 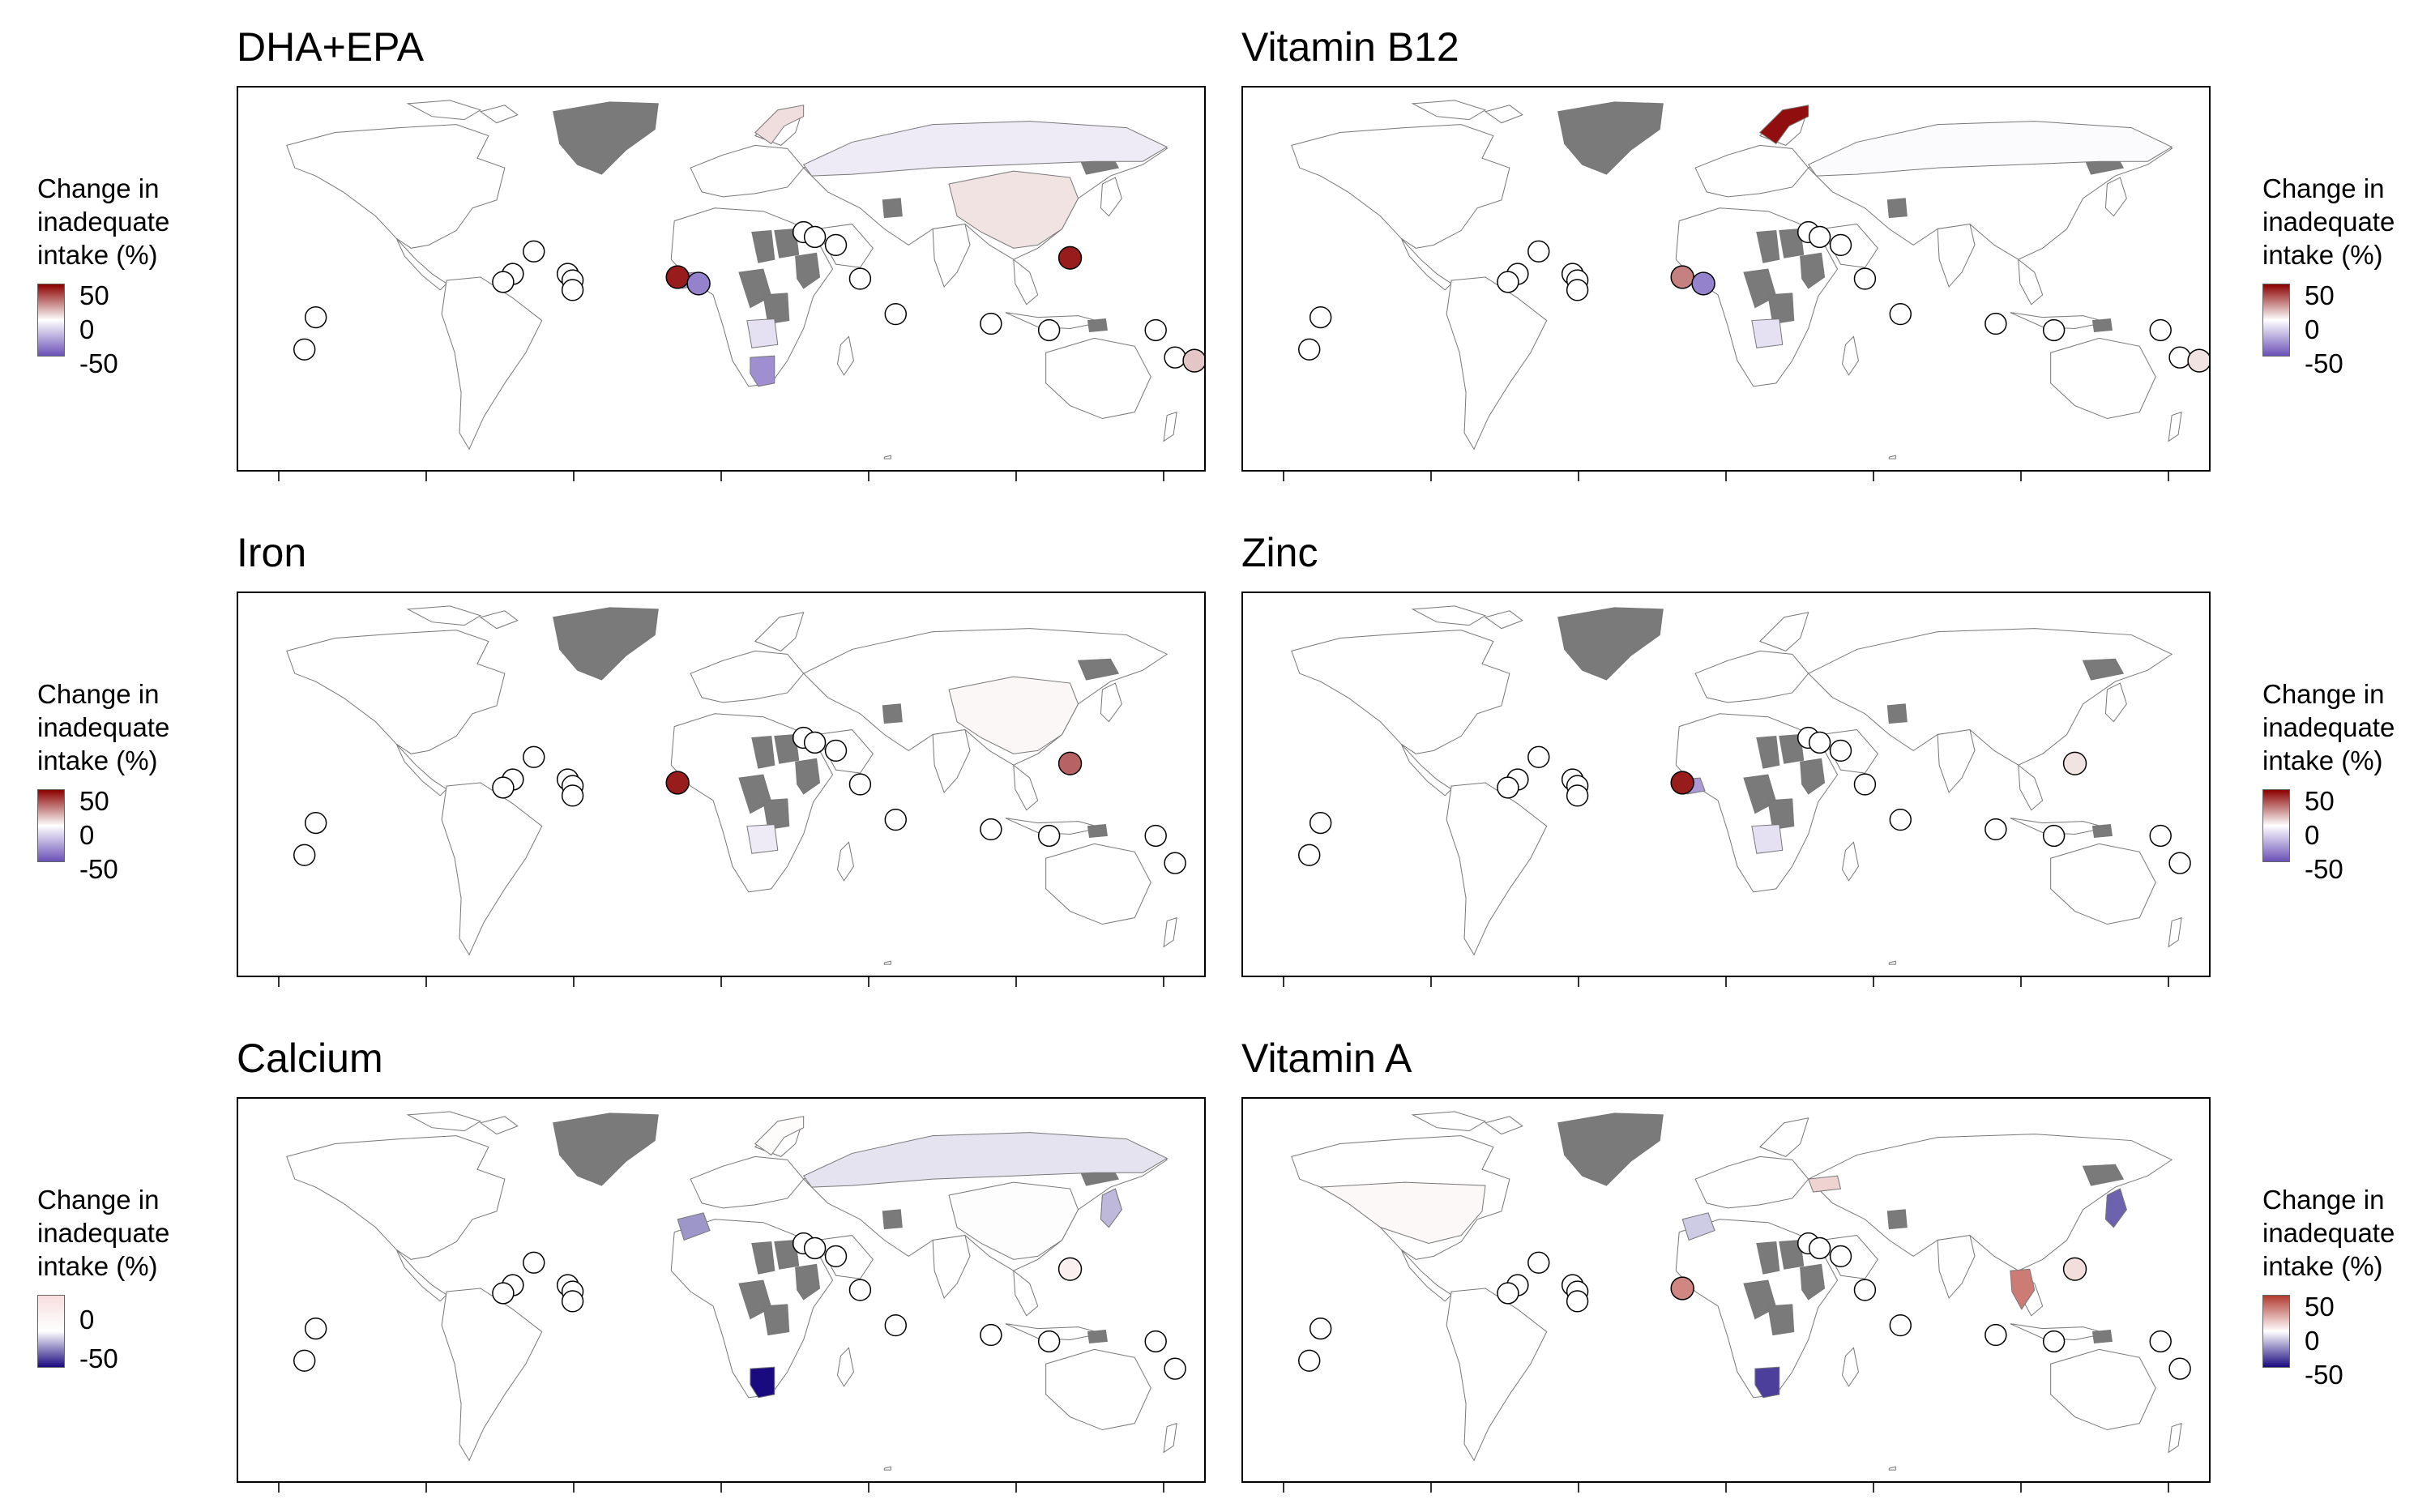 What do you see at coordinates (2320, 801) in the screenshot?
I see `legend-tick-label: 50` at bounding box center [2320, 801].